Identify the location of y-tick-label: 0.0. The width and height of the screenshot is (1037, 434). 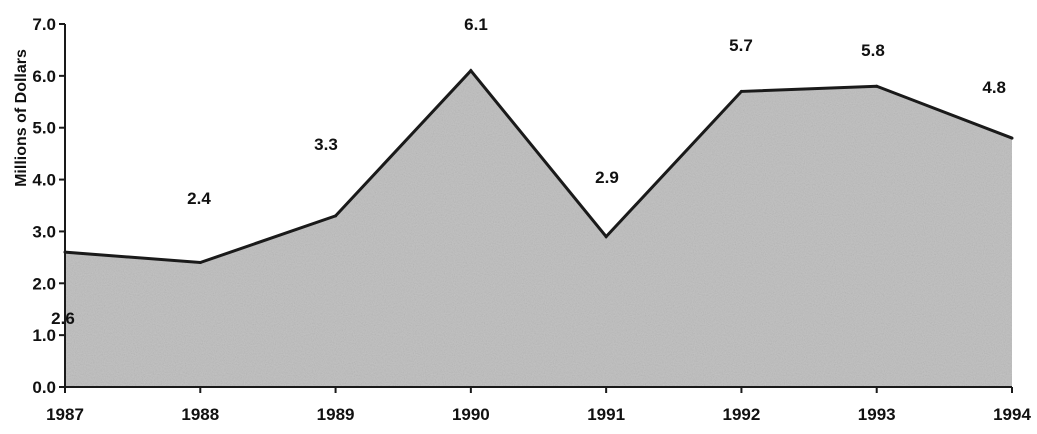
(44, 387).